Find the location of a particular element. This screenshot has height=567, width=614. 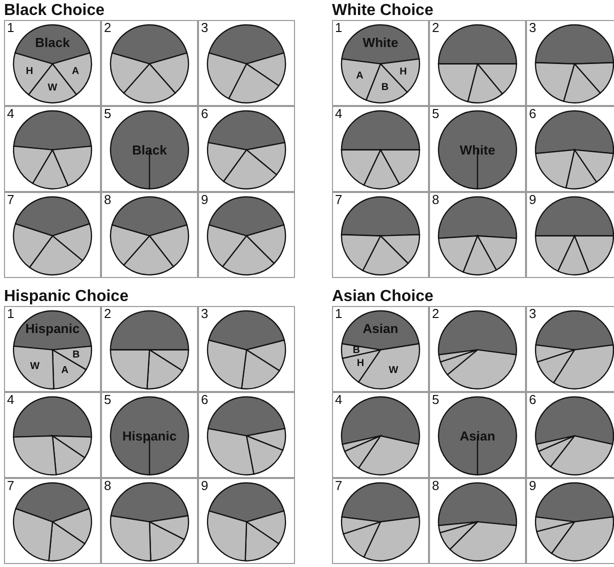

chart-title: Hispanic Choice is located at coordinates (66, 296).